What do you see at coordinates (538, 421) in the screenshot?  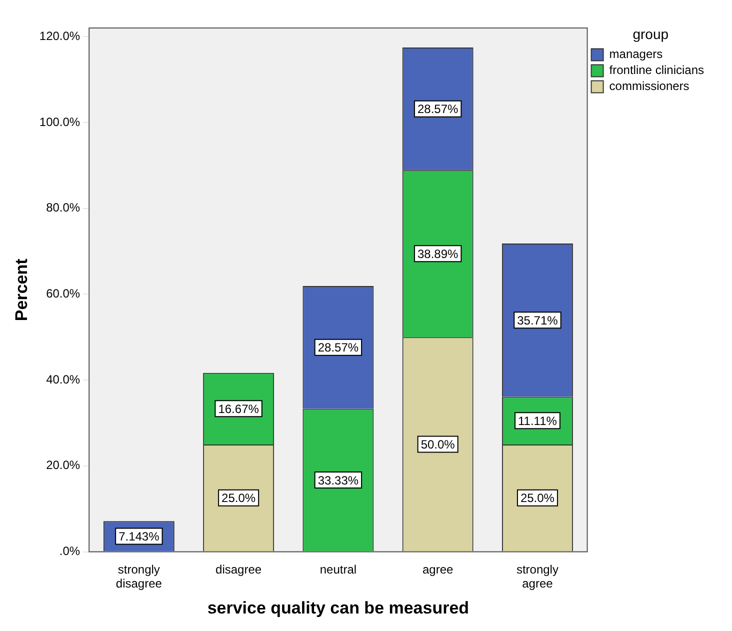 I see `data-label: 11.11%` at bounding box center [538, 421].